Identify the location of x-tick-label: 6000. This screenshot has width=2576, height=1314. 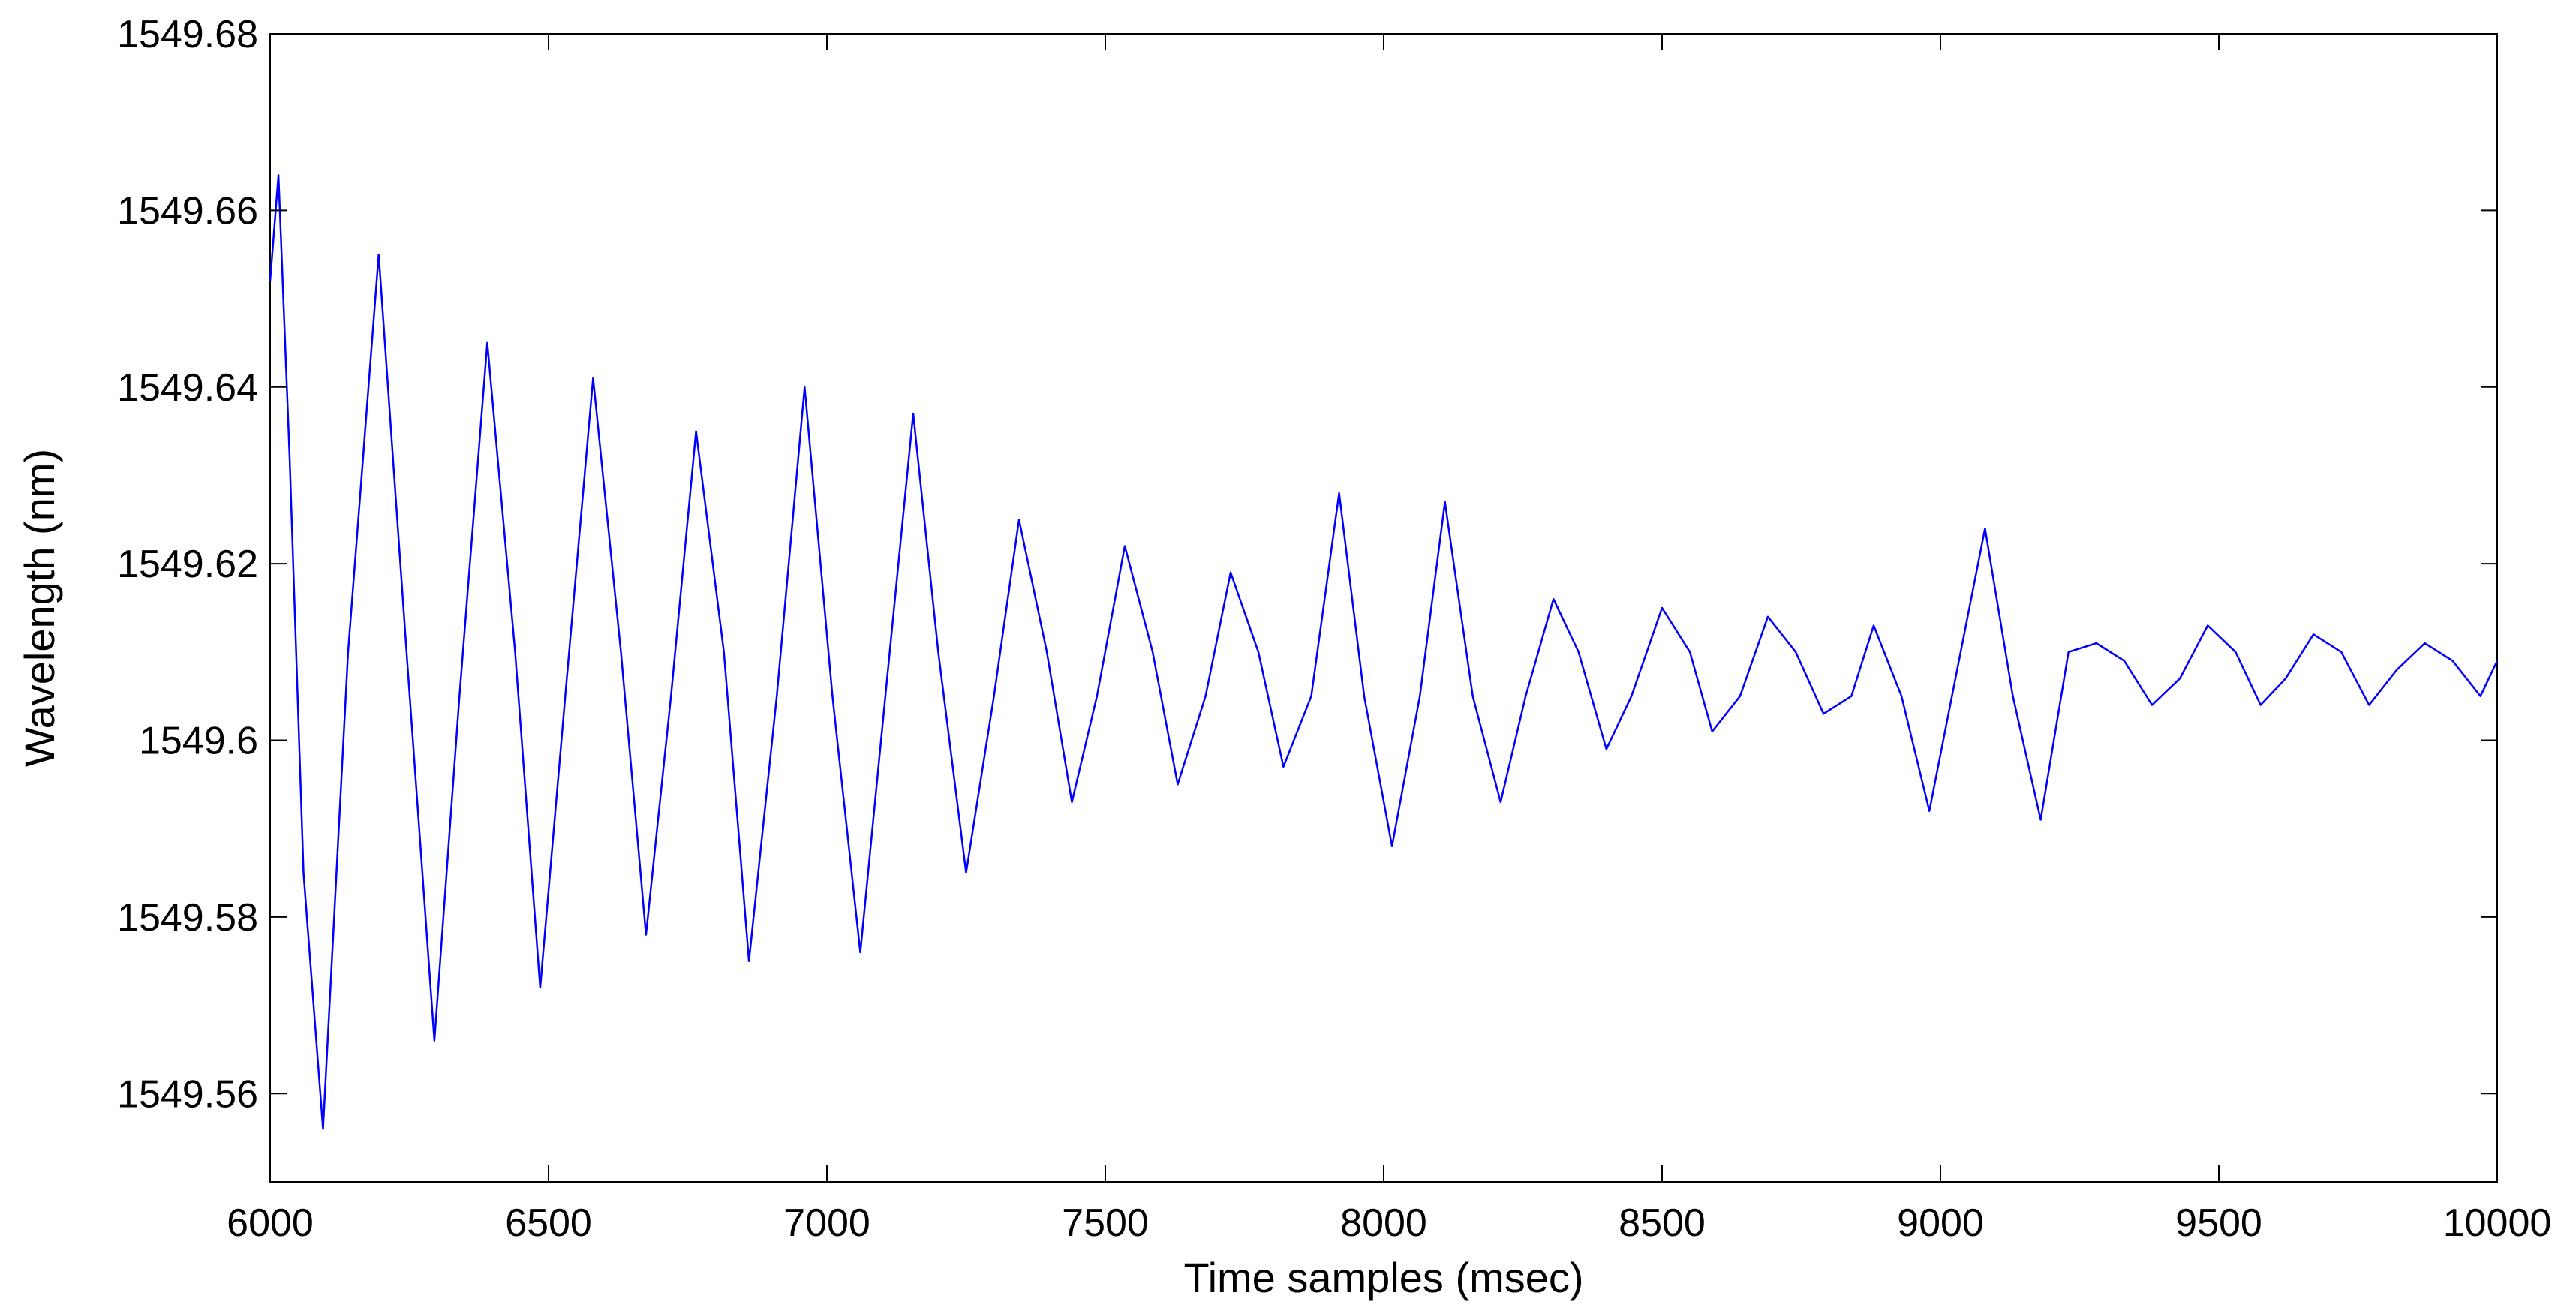
(270, 1223).